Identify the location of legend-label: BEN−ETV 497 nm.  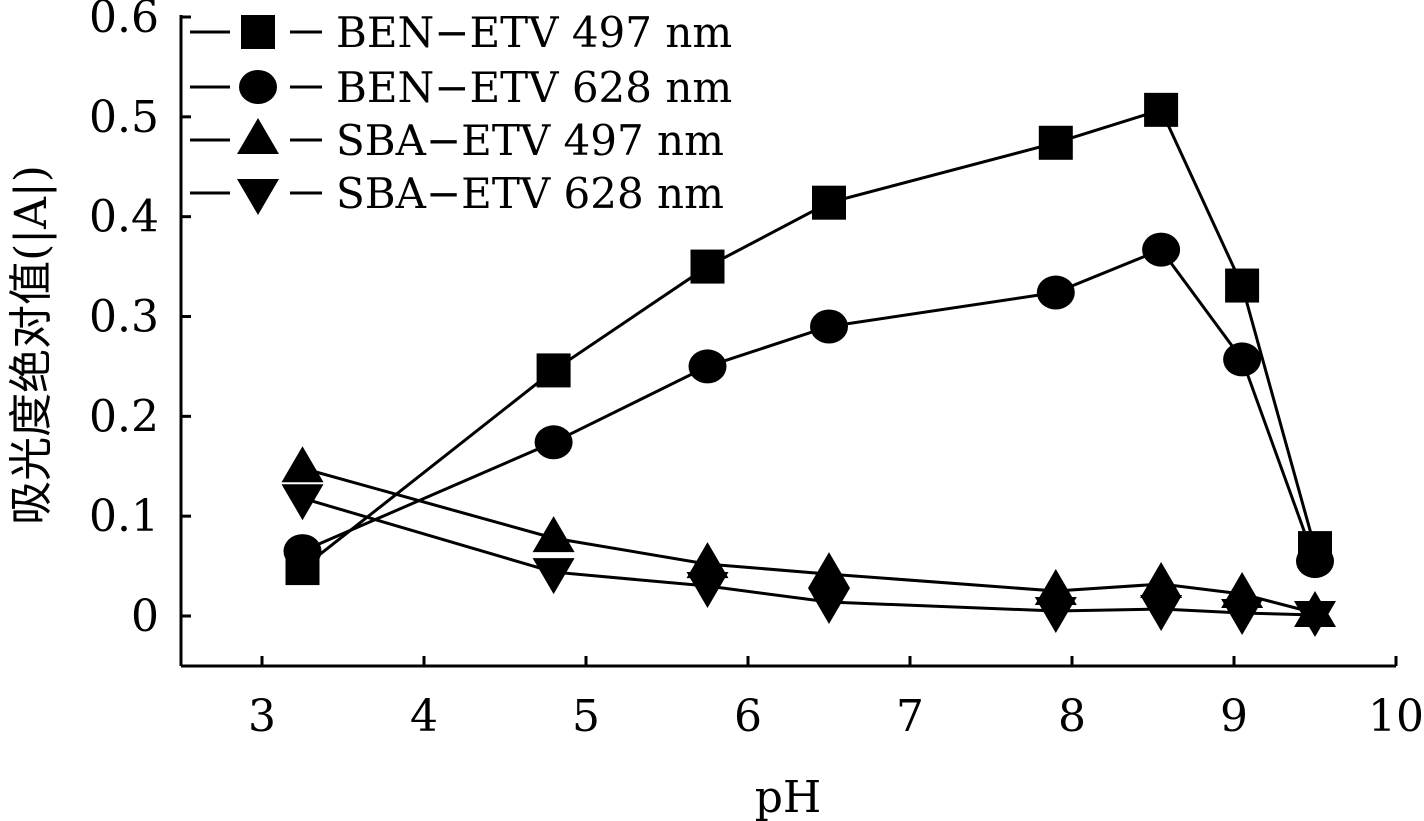
(534, 32).